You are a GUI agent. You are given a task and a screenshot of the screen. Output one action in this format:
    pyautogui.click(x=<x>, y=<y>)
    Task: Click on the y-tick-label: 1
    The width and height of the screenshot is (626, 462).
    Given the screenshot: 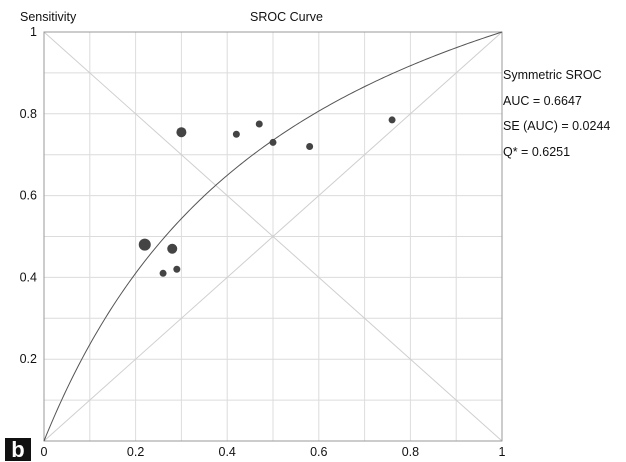 What is the action you would take?
    pyautogui.click(x=33, y=32)
    